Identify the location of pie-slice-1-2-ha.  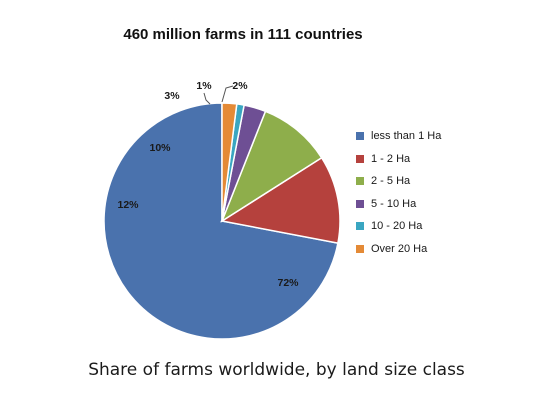
(280, 200).